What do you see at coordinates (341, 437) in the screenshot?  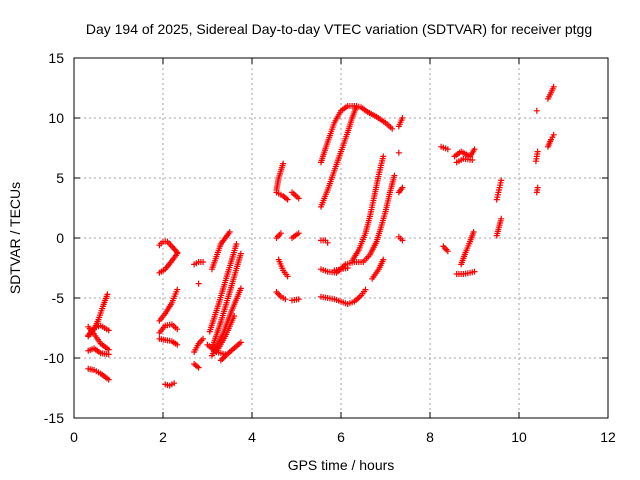 I see `x-tick-label: 6` at bounding box center [341, 437].